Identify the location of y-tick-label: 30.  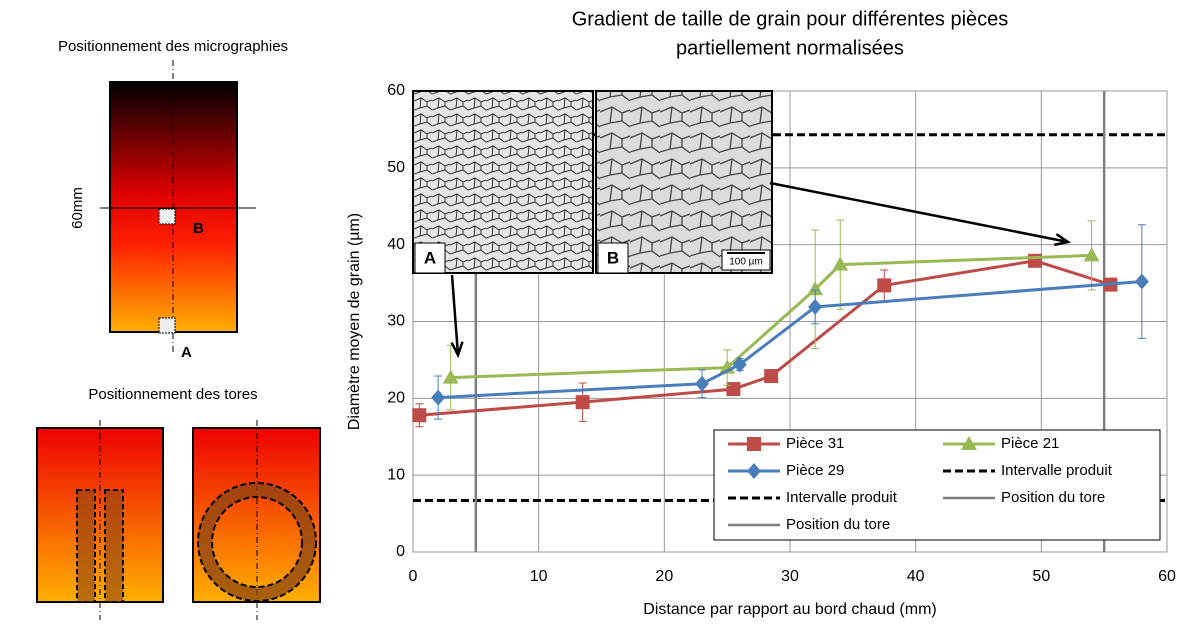
(396, 321).